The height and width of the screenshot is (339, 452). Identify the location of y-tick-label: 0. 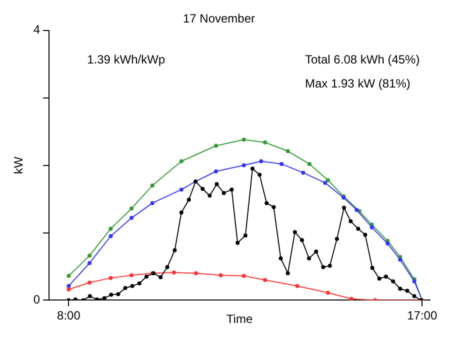
(36, 299).